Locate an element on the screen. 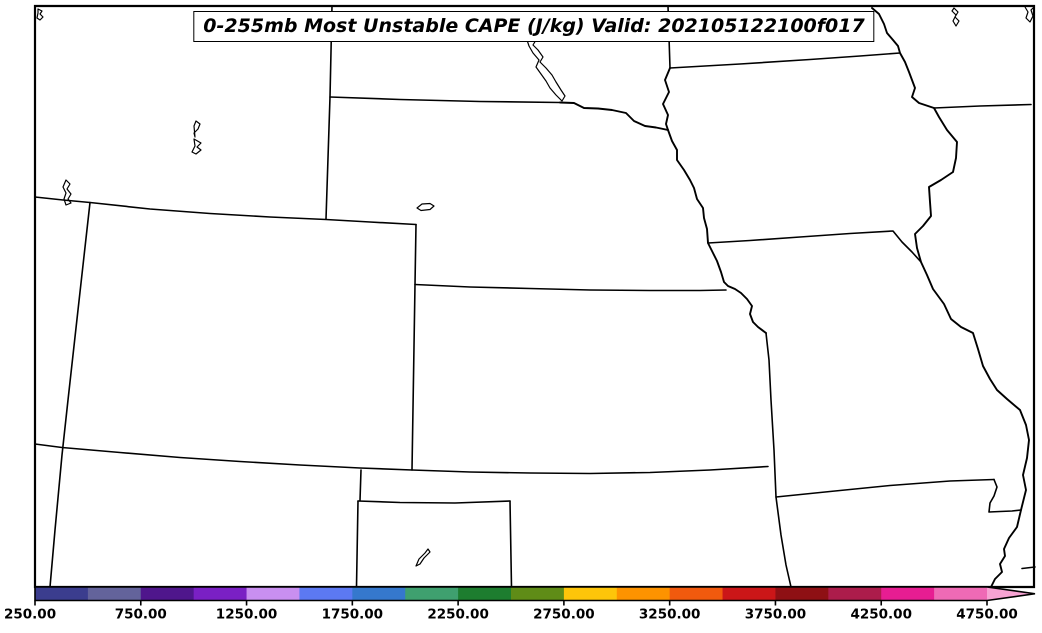 The width and height of the screenshot is (1042, 633). lake-mcconaughy-outline is located at coordinates (425, 207).